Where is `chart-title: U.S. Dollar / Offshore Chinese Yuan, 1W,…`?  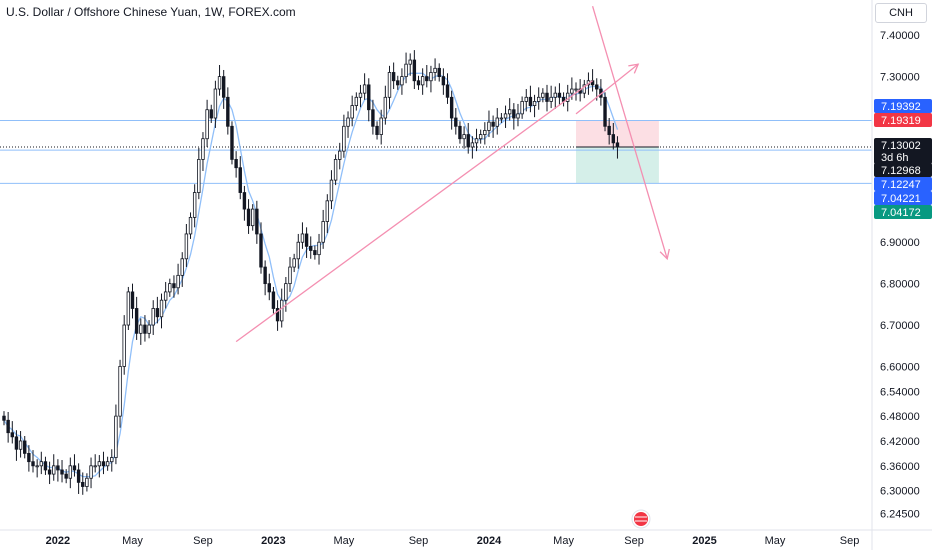 chart-title: U.S. Dollar / Offshore Chinese Yuan, 1W,… is located at coordinates (151, 12).